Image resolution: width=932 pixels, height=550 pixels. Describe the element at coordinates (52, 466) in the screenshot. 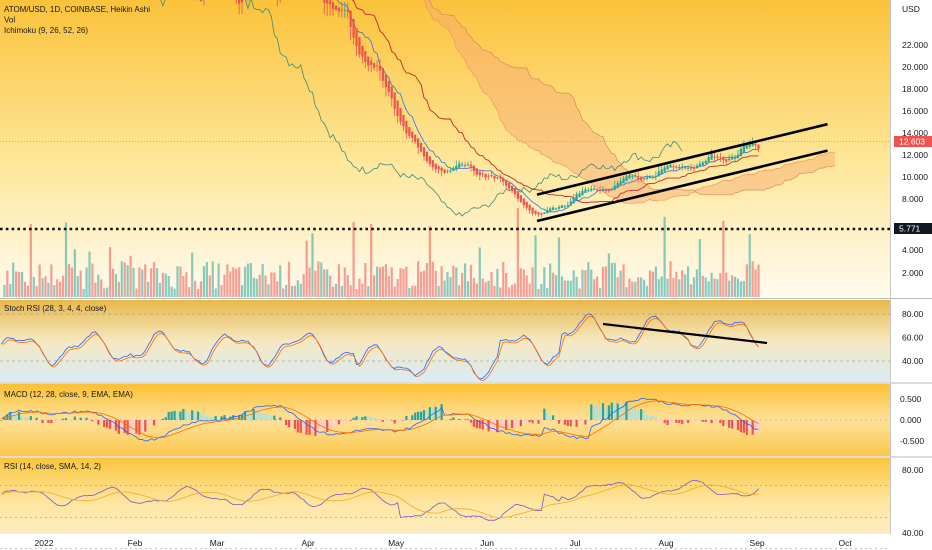

I see `rsi-label: RSI (14, close, SMA, 14, 2)` at that location.